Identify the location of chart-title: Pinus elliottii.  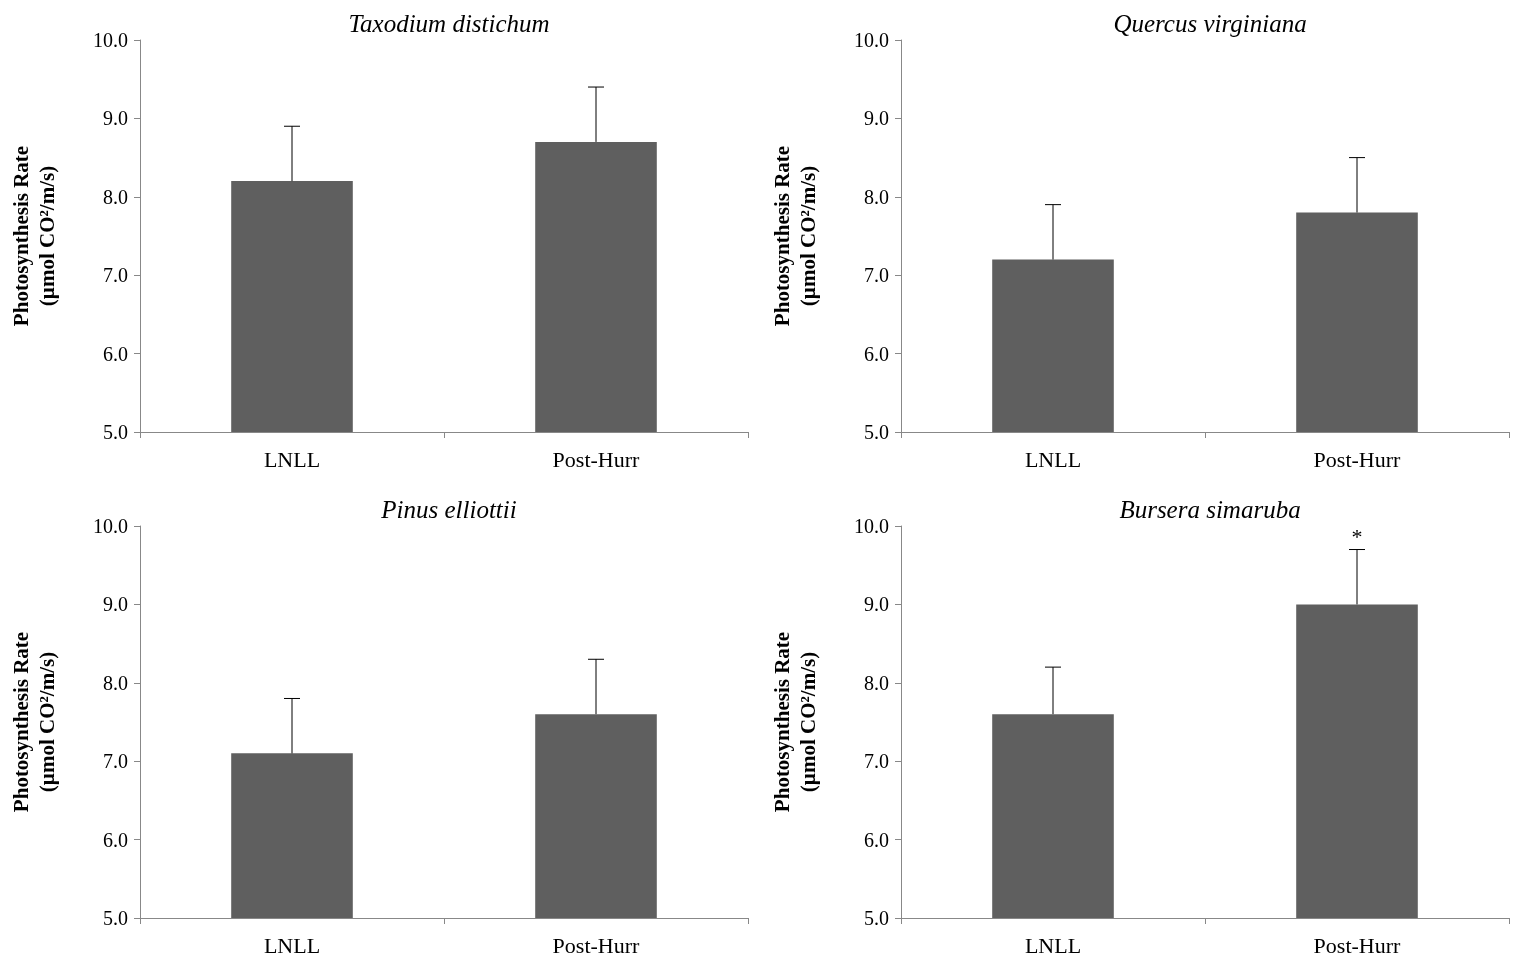
(448, 509).